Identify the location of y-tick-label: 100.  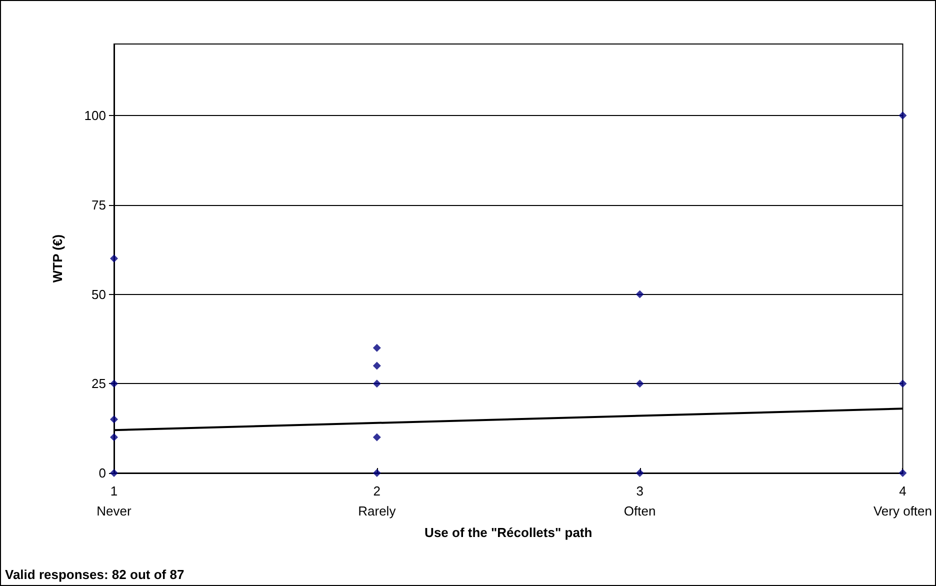
(95, 115).